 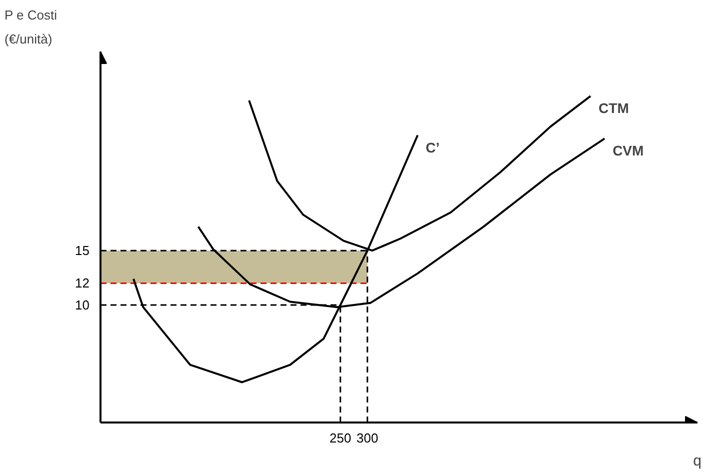 What do you see at coordinates (367, 438) in the screenshot?
I see `x-tick-label: 300` at bounding box center [367, 438].